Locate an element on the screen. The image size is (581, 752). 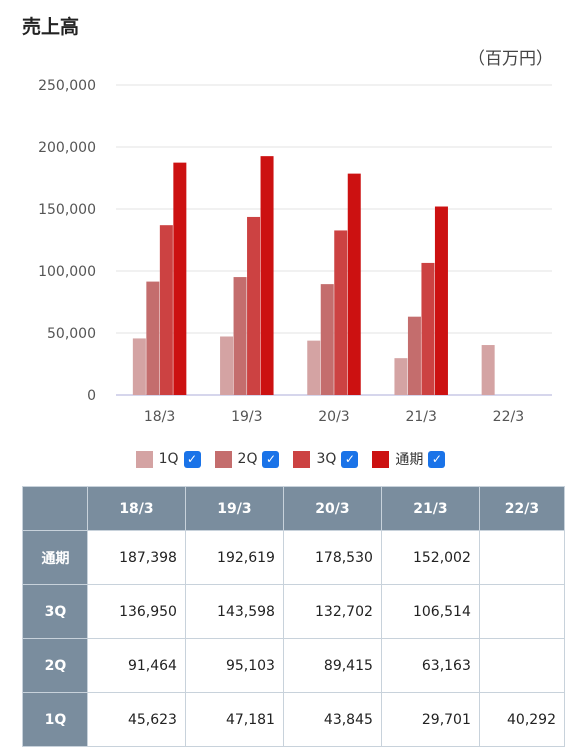
y-tick-label: 50,000 is located at coordinates (71, 334).